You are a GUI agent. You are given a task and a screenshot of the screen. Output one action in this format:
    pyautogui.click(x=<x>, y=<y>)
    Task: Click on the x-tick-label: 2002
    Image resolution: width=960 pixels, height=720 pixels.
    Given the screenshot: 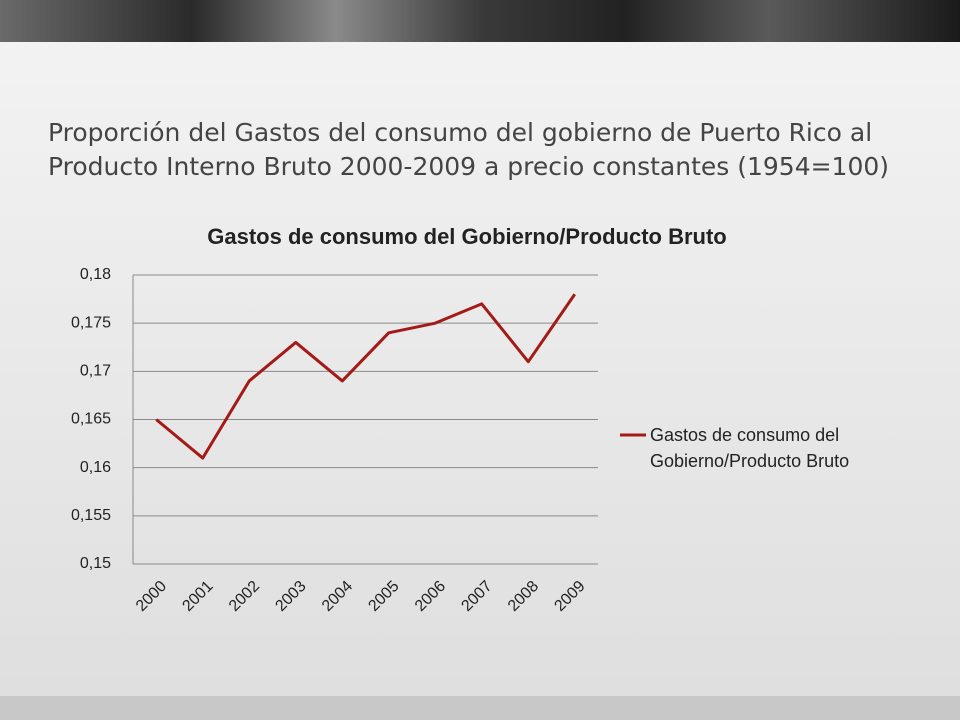 What is the action you would take?
    pyautogui.click(x=244, y=596)
    